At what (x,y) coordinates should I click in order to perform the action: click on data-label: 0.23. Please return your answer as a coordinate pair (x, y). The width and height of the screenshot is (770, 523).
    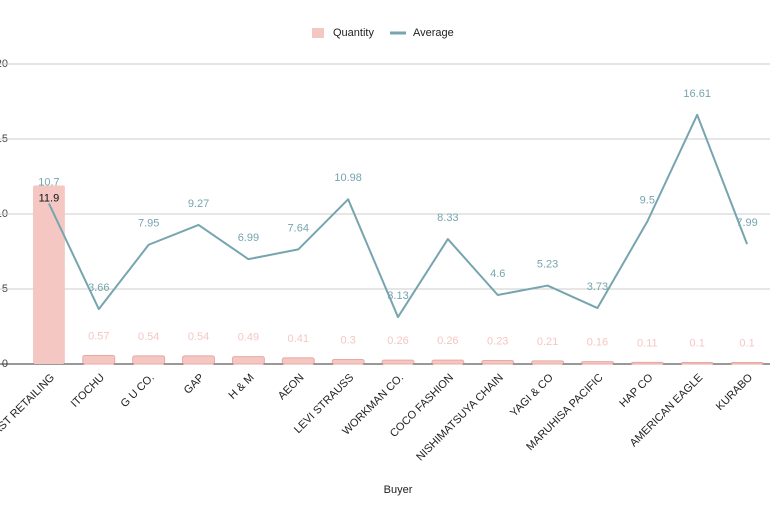
    Looking at the image, I should click on (497, 341).